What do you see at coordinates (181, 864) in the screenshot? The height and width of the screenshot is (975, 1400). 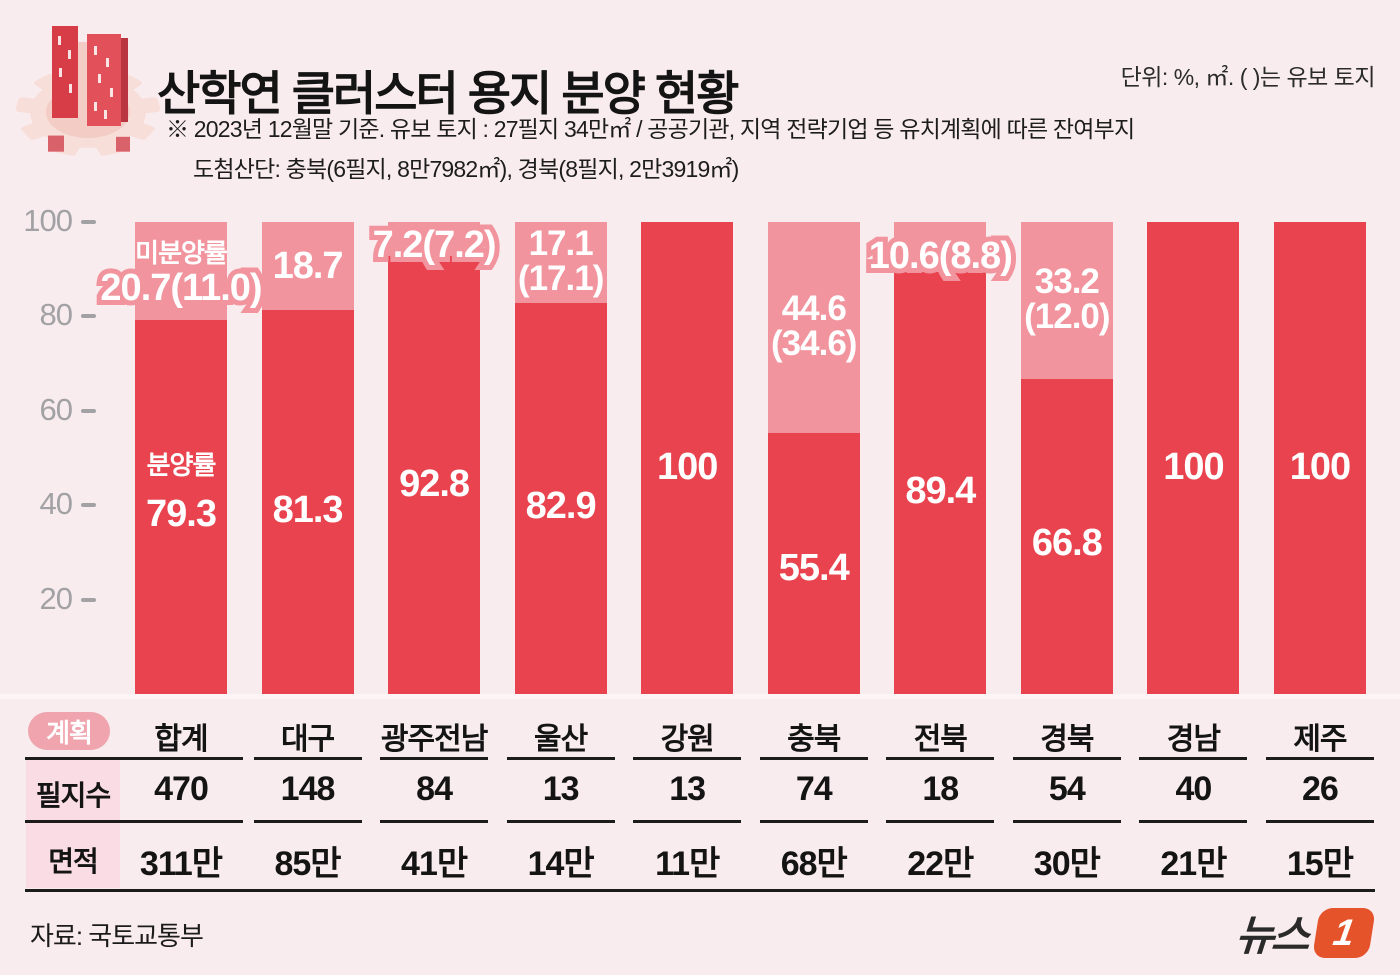 I see `table-cell: 311만` at bounding box center [181, 864].